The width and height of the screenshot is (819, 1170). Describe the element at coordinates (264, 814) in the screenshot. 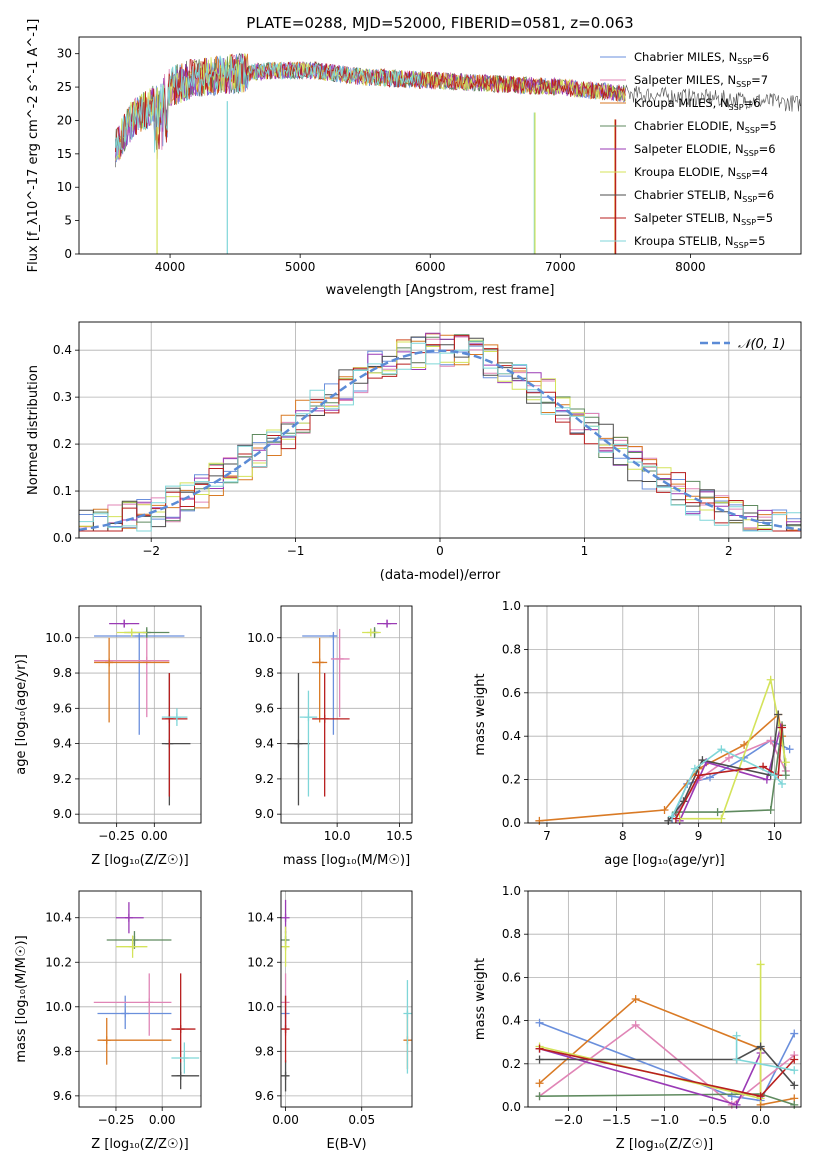

I see `y-tick-label: 9.0` at that location.